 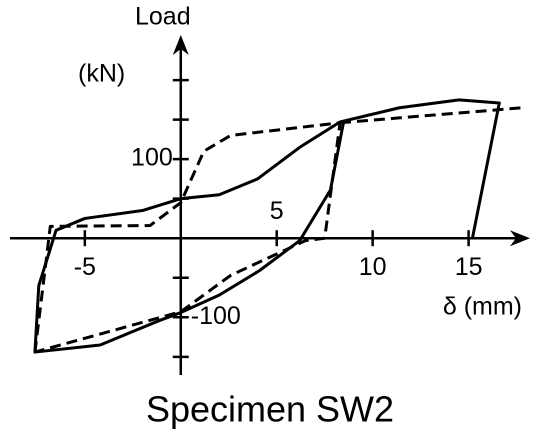 What do you see at coordinates (277, 211) in the screenshot?
I see `x-tick-label: 5` at bounding box center [277, 211].